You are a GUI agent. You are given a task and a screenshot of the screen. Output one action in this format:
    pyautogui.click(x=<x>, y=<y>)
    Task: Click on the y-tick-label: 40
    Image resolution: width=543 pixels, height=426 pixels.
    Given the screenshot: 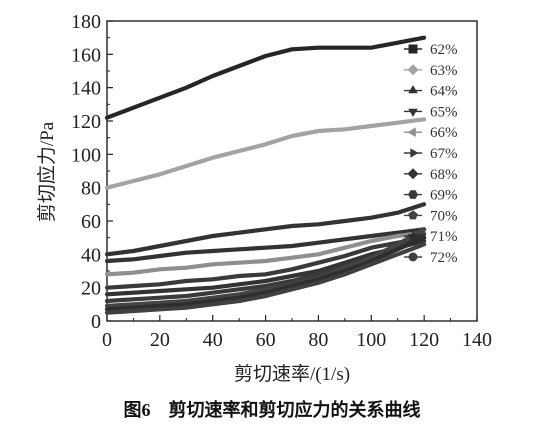 What is the action you would take?
    pyautogui.click(x=91, y=255)
    